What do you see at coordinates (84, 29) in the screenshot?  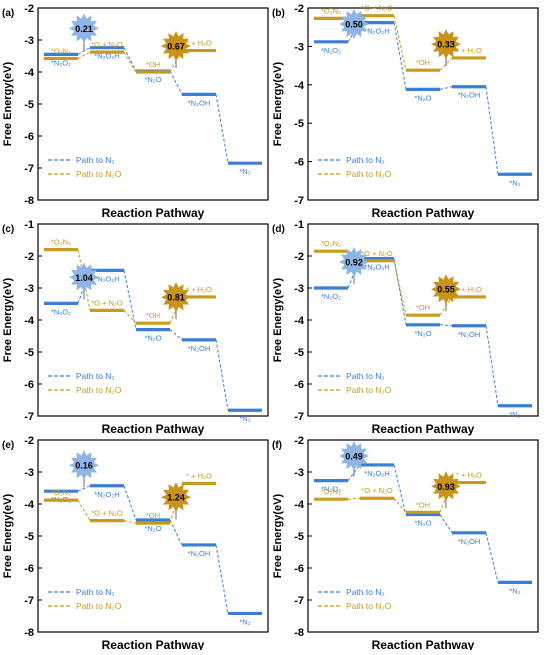 I see `barrier-value: 0.21` at bounding box center [84, 29].